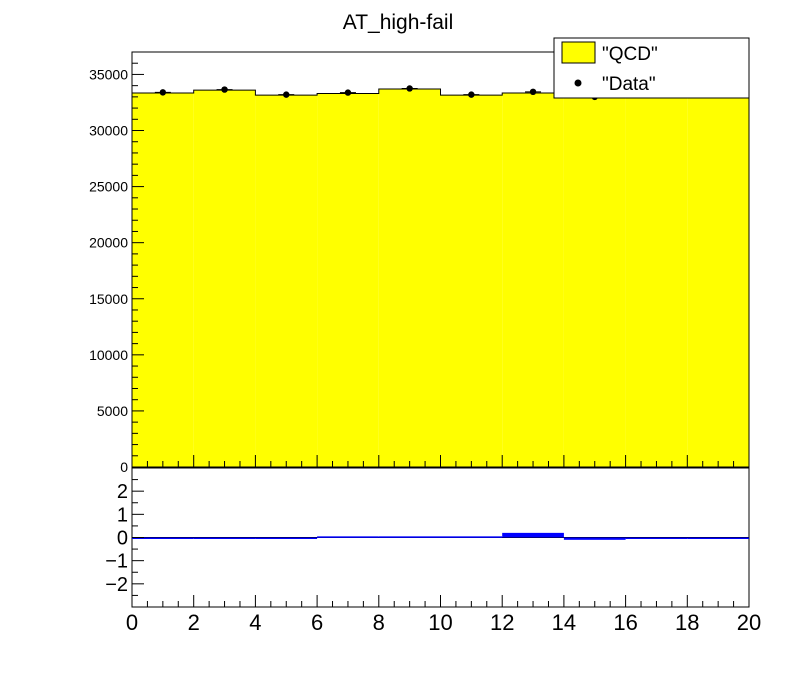  What do you see at coordinates (122, 492) in the screenshot?
I see `ratio-y-tick-label: 2` at bounding box center [122, 492].